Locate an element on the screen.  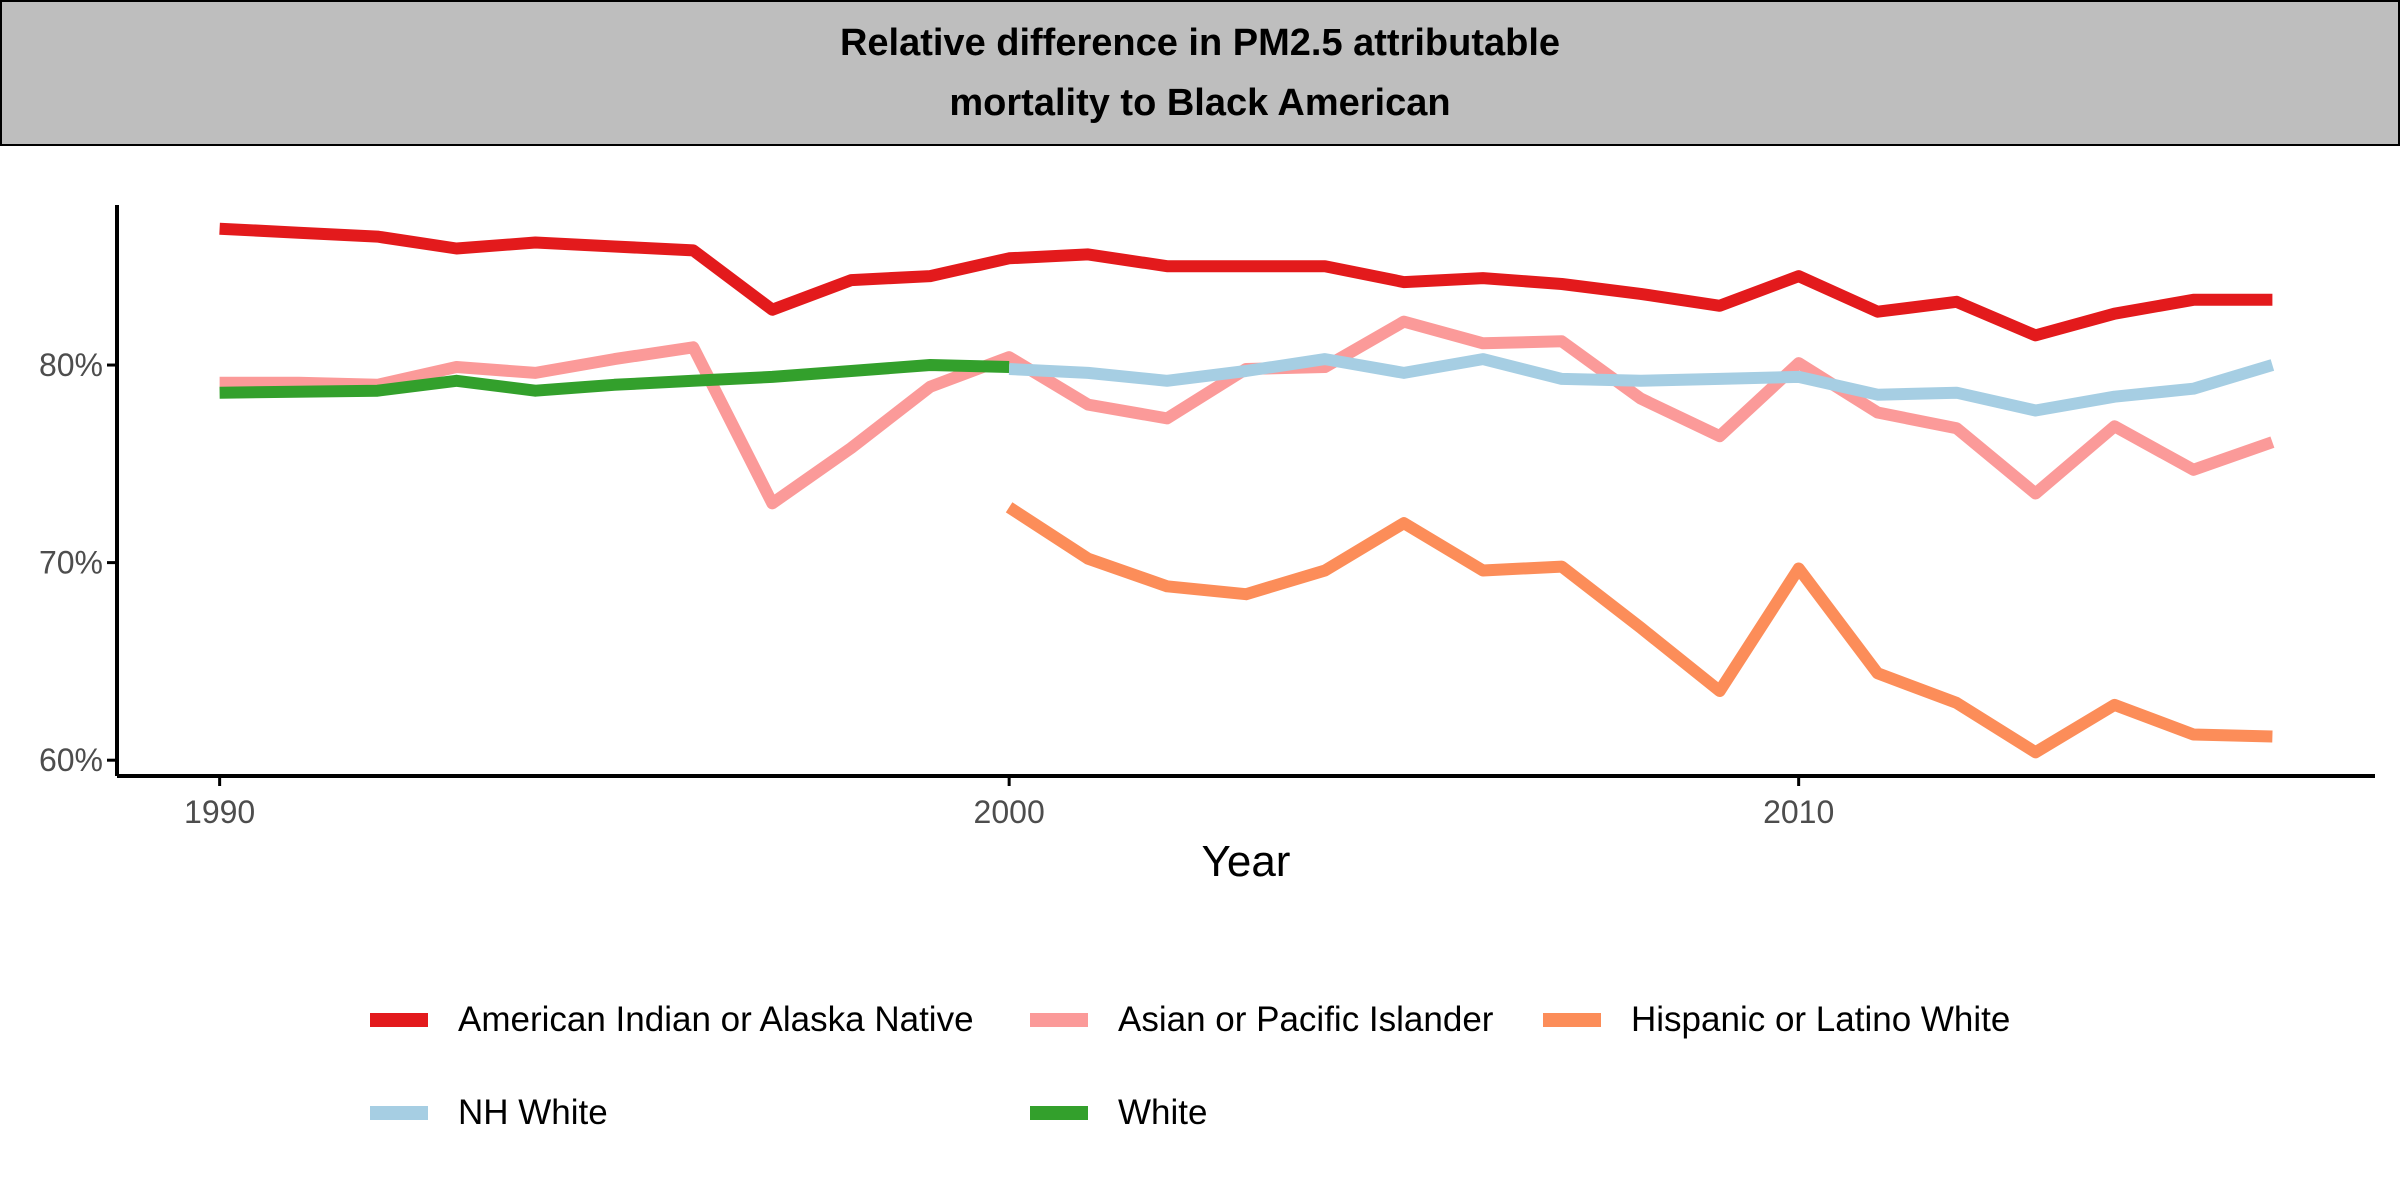
y-tick-label: 70% is located at coordinates (71, 563).